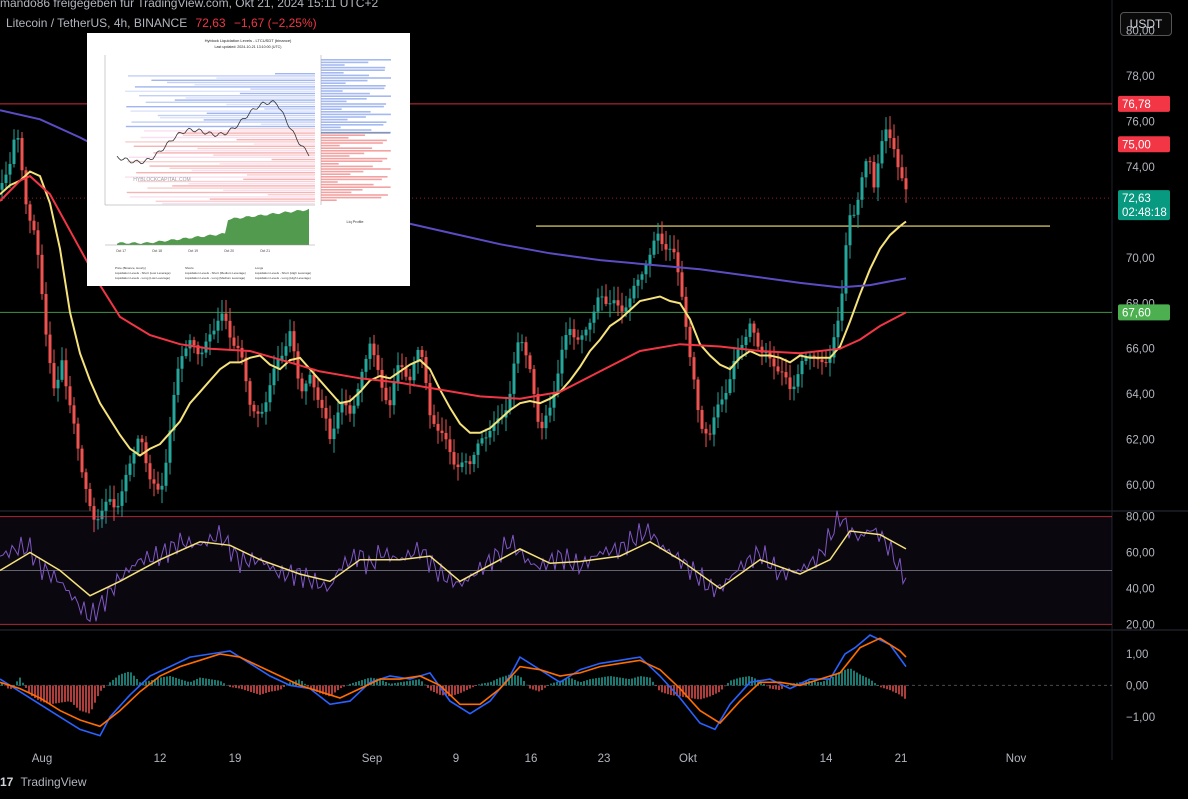 The width and height of the screenshot is (1188, 799). Describe the element at coordinates (210, 23) in the screenshot. I see `last-price: 72,63` at that location.